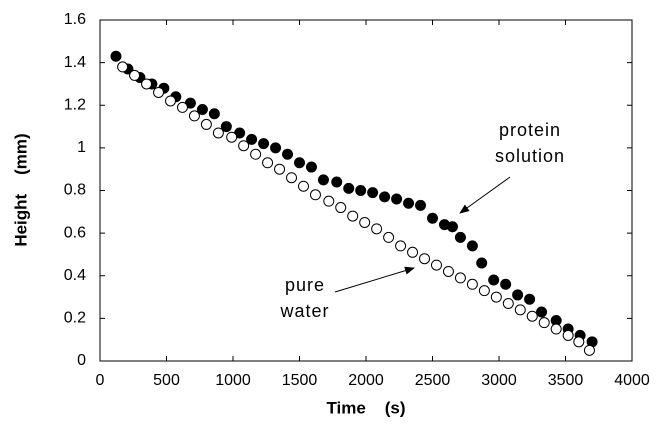 The image size is (665, 424). I want to click on x-tick-label: 500, so click(166, 380).